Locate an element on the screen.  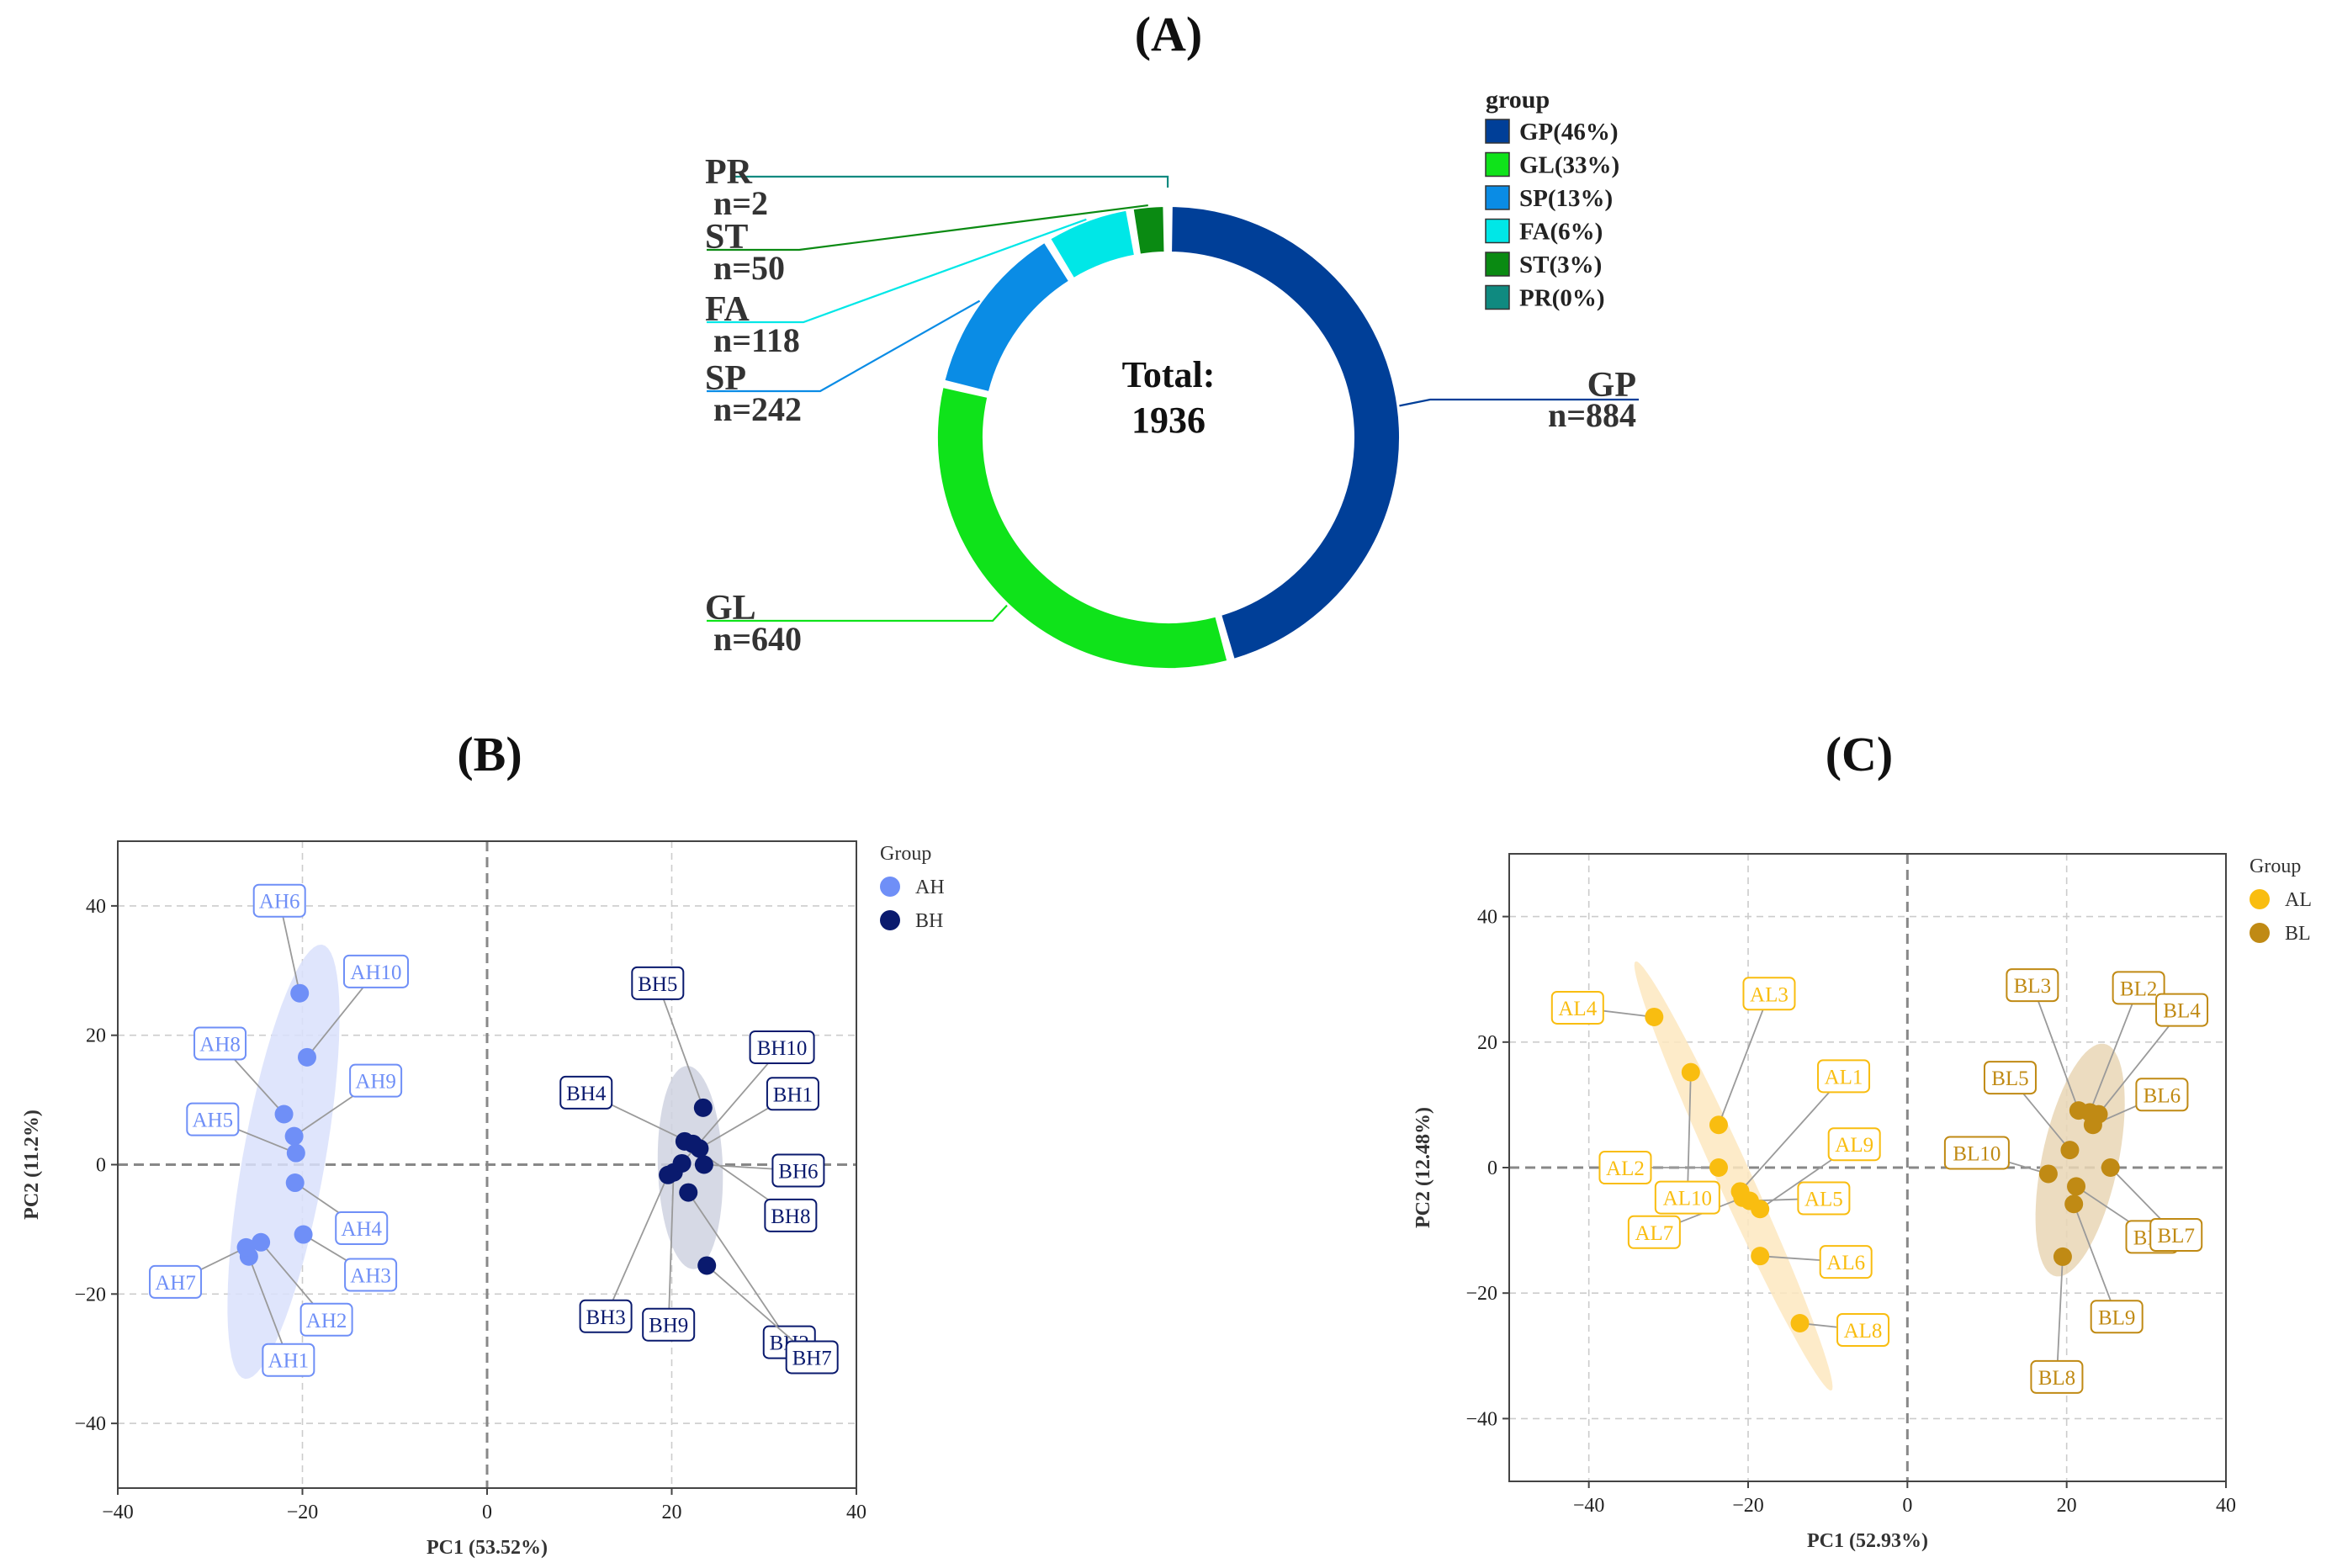
leader-bh3 is located at coordinates (637, 1245).